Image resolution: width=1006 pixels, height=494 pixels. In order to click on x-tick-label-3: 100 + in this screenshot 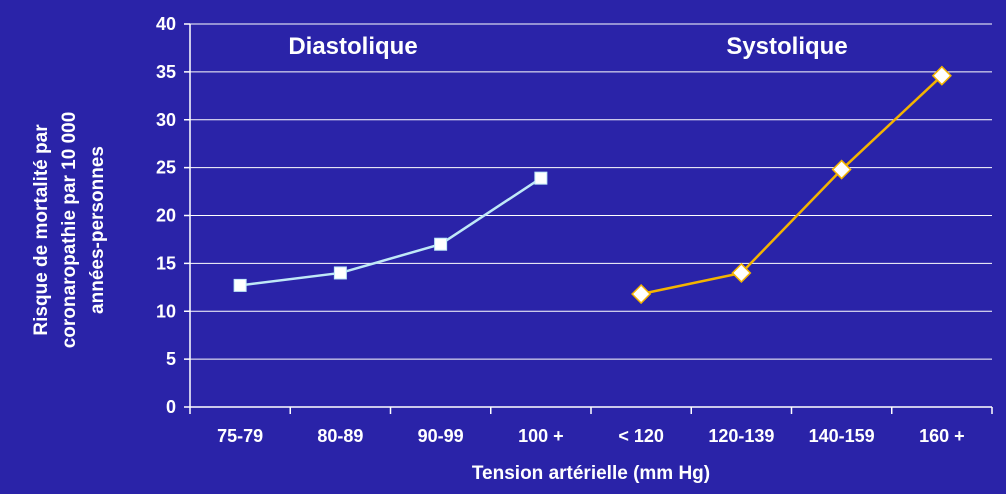, I will do `click(541, 436)`.